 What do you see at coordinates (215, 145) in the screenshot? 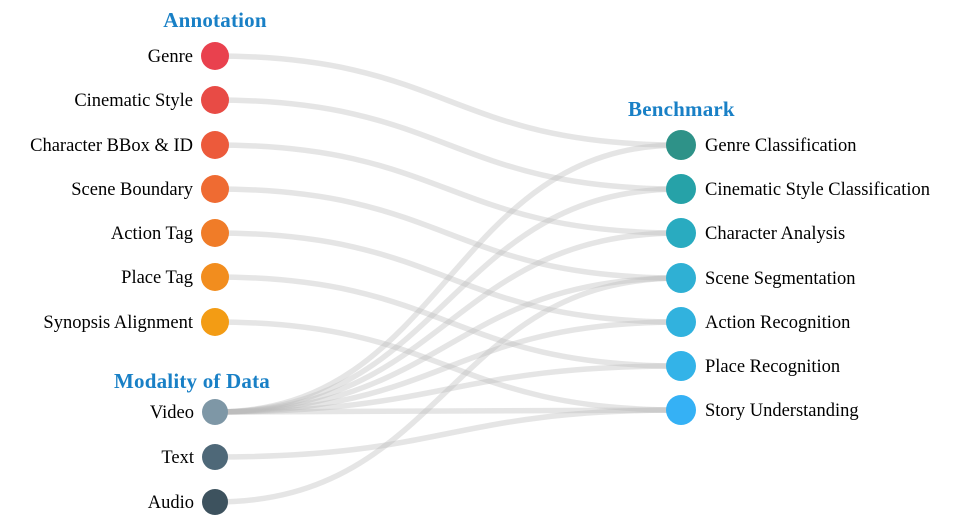
I see `node-character-bbox-id` at bounding box center [215, 145].